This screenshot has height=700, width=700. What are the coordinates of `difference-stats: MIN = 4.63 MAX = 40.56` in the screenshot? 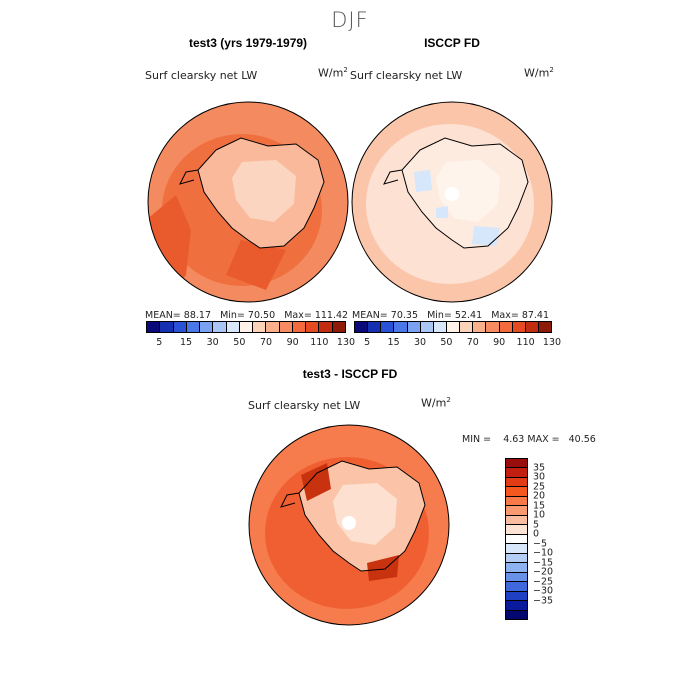 It's located at (529, 439).